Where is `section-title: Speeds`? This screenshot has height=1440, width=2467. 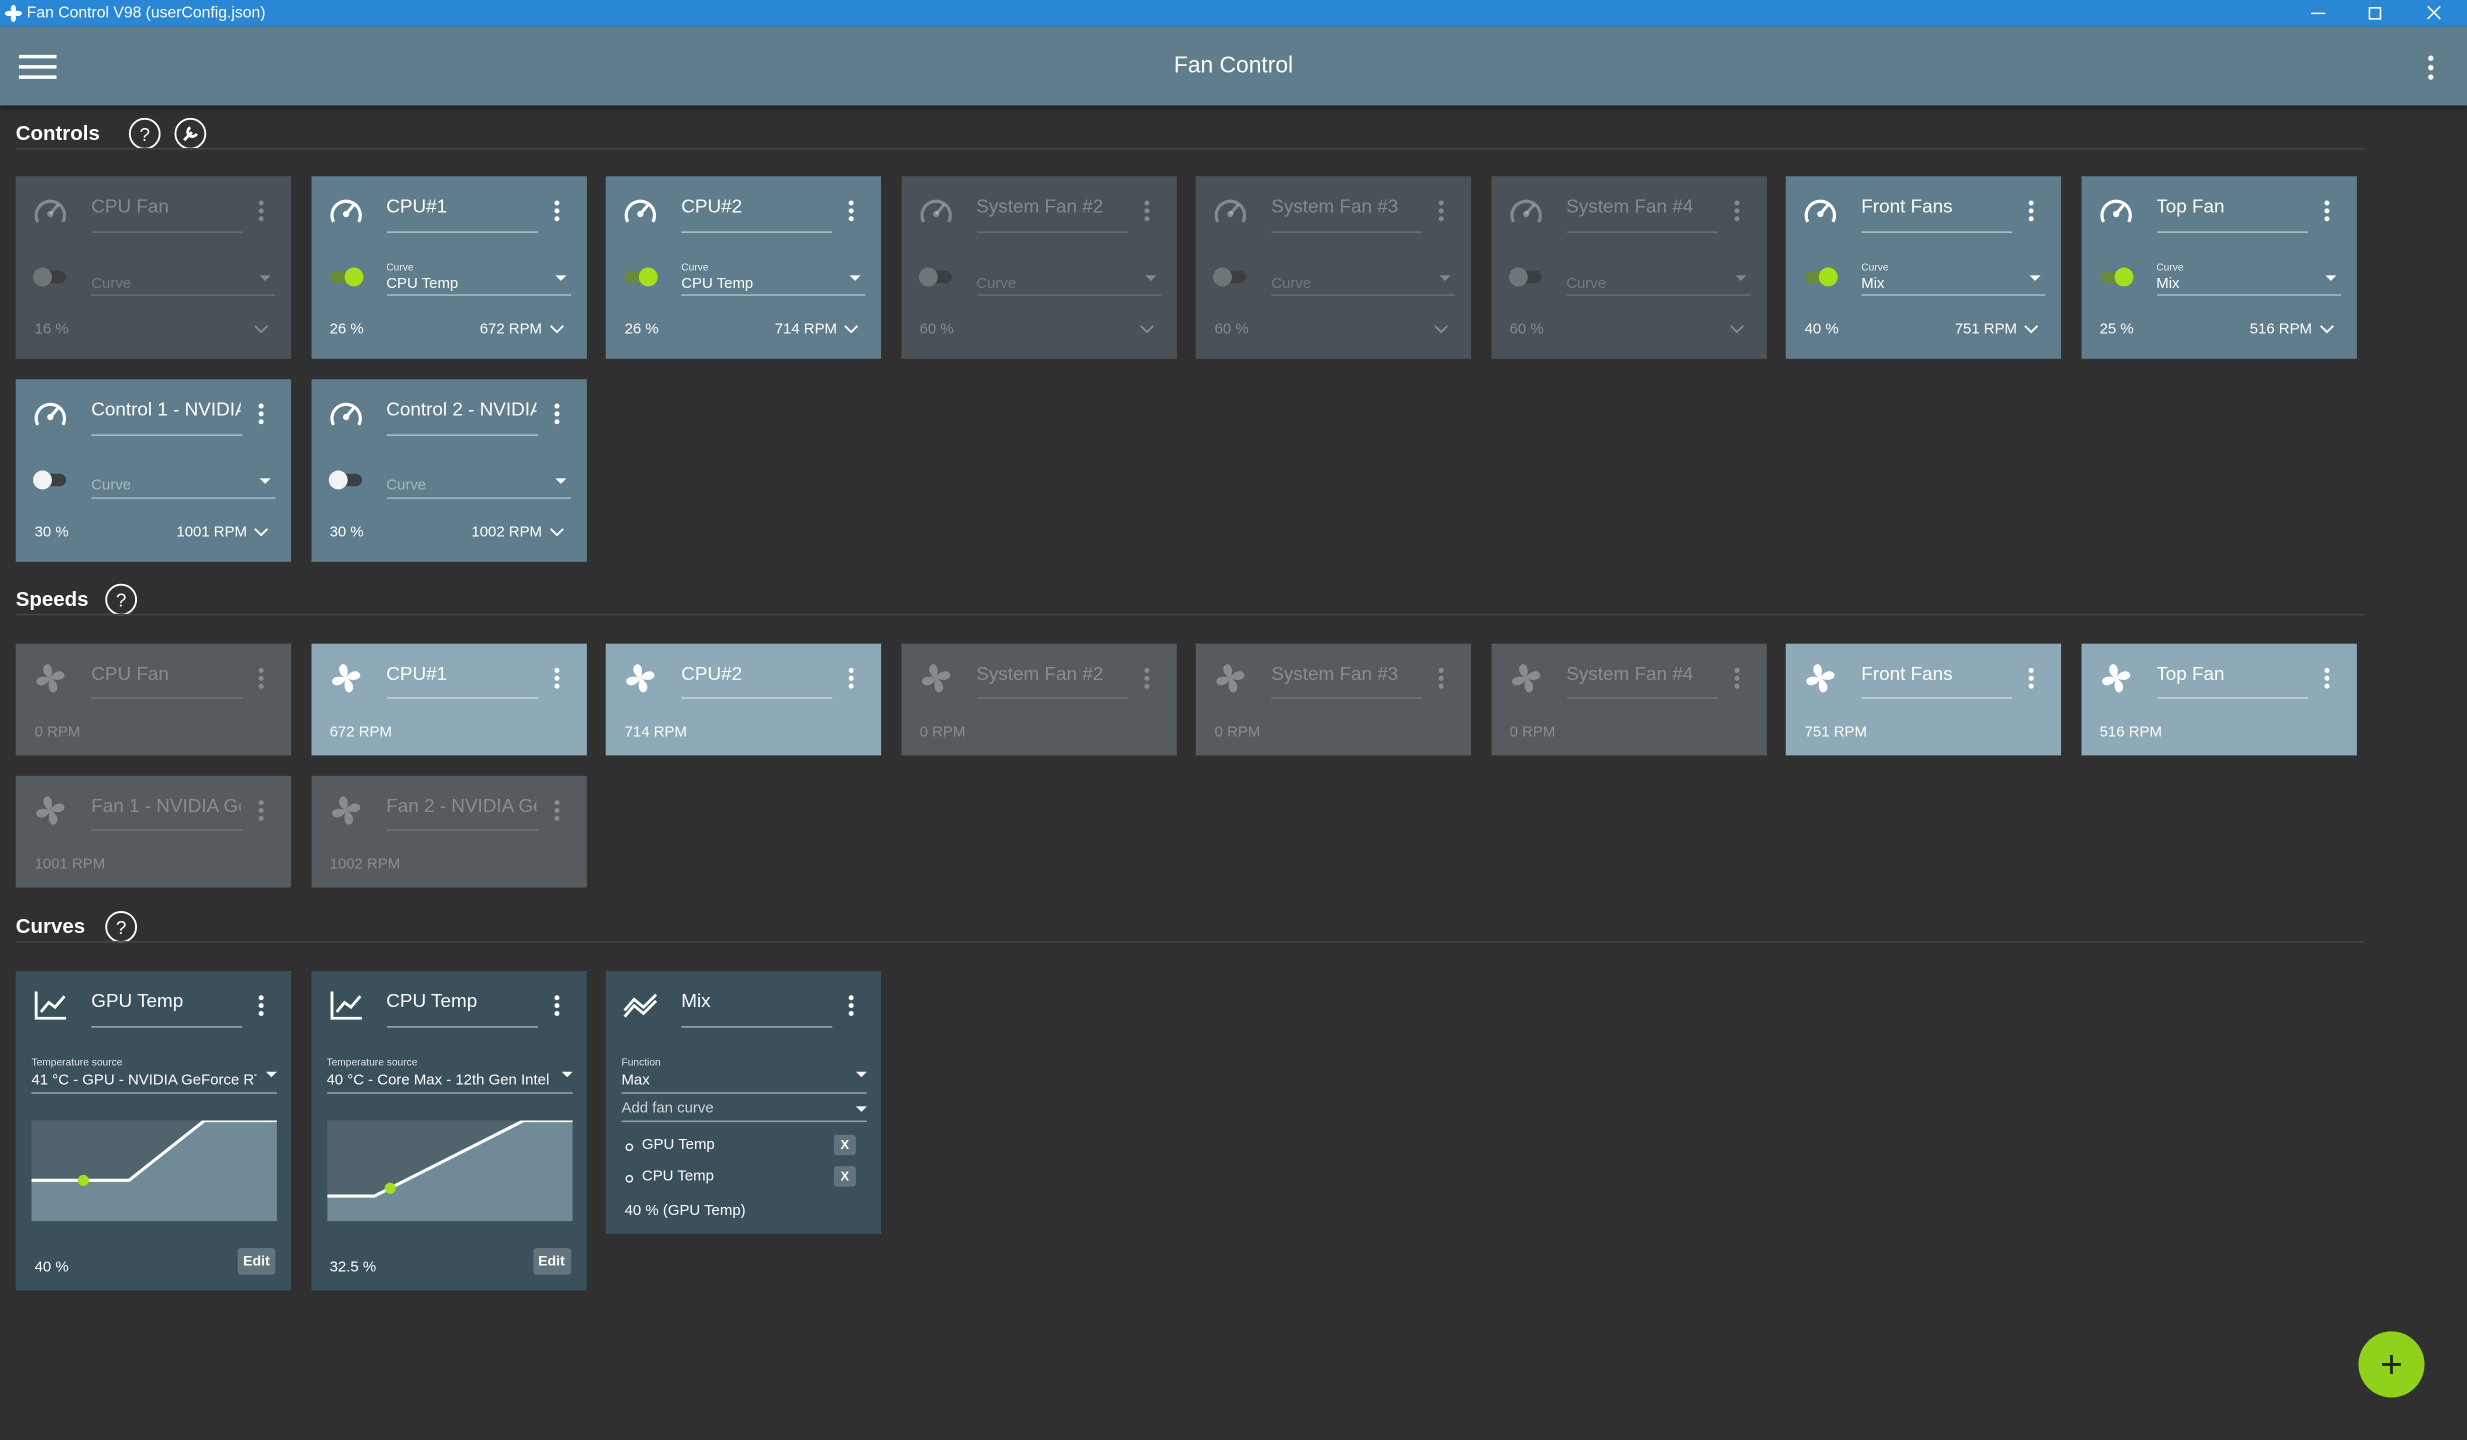
section-title: Speeds is located at coordinates (52, 599).